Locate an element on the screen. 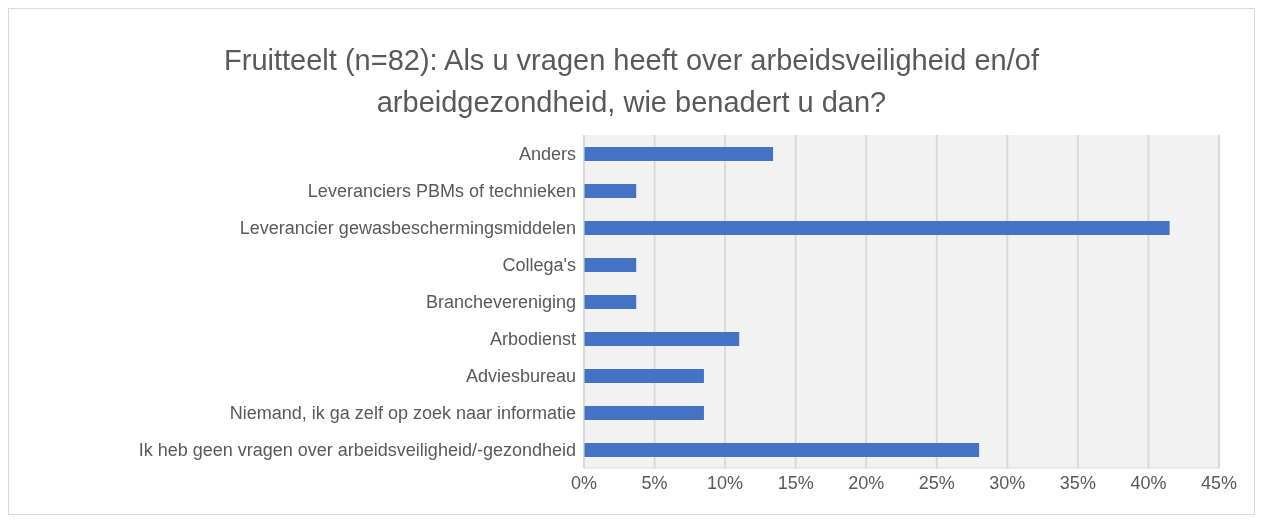 This screenshot has height=521, width=1267. x-tick-label: 30% is located at coordinates (1007, 482).